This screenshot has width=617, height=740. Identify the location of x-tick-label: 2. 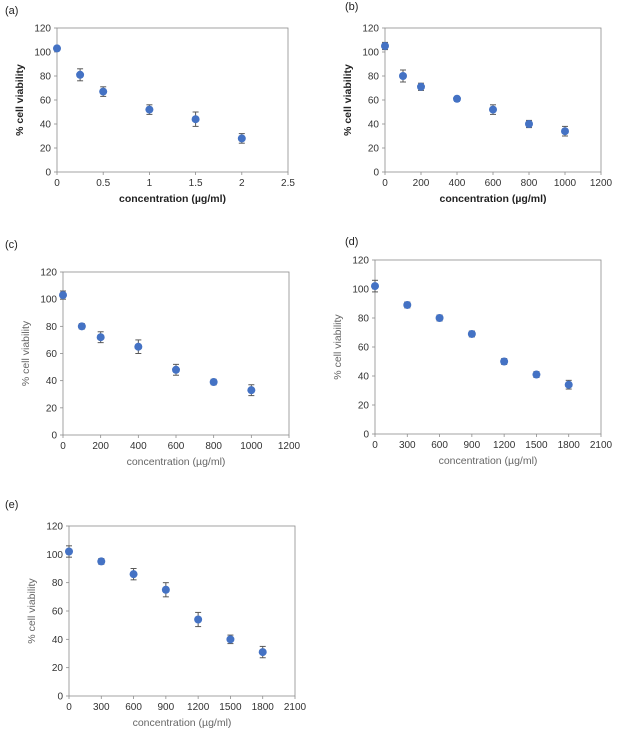
(242, 183).